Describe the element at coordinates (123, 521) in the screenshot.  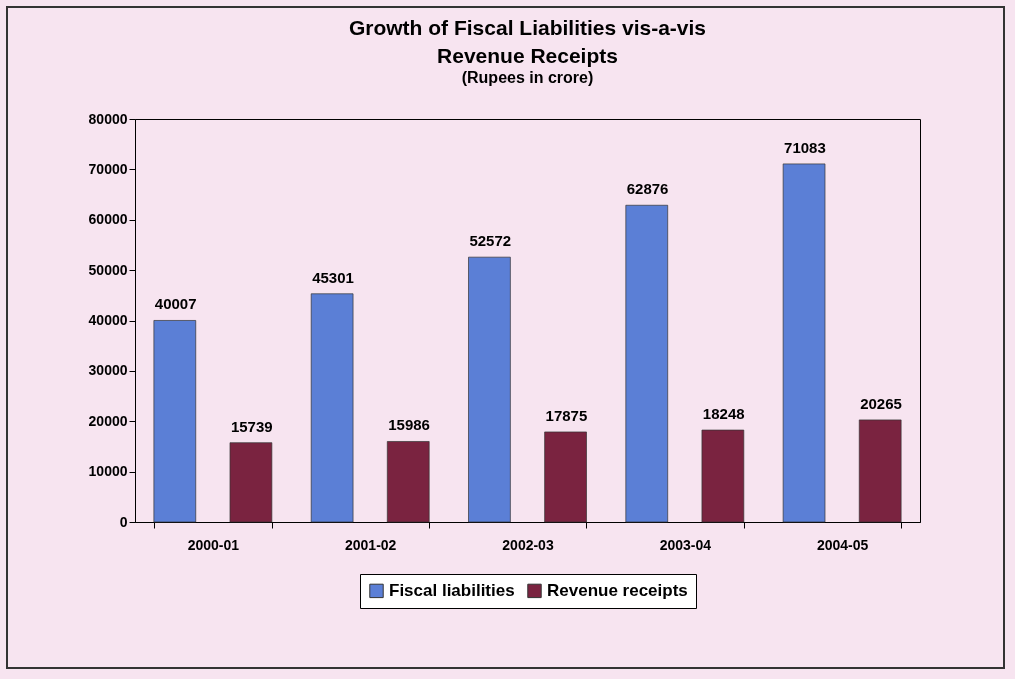
I see `y-tick-label: 0` at that location.